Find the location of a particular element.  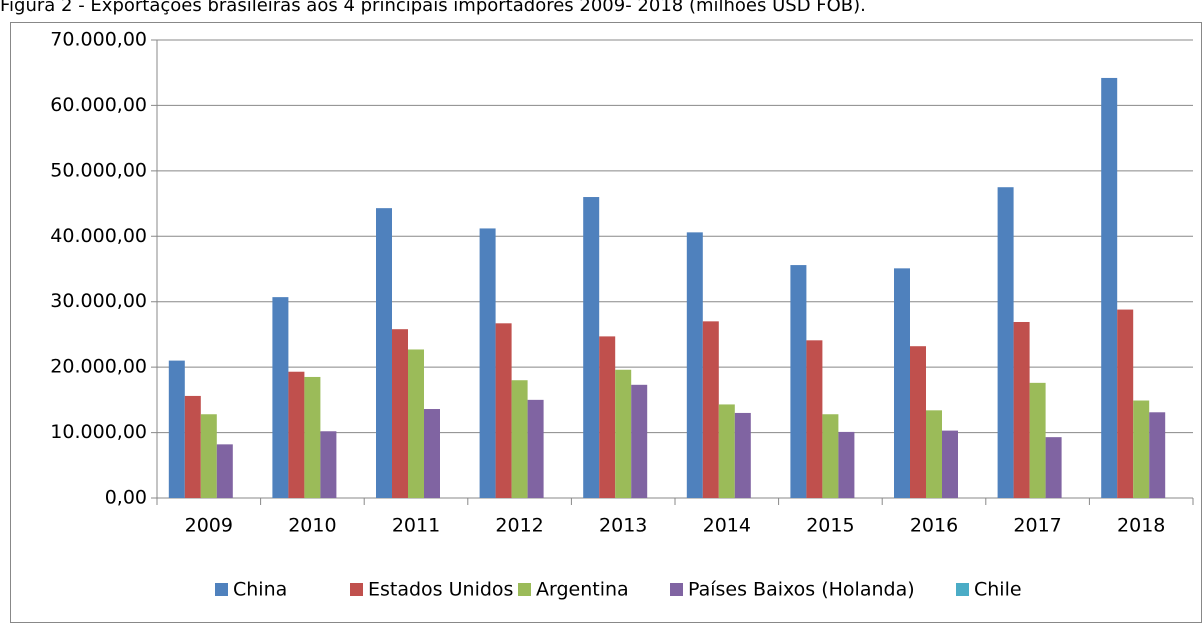

x-tick-label: 2017 is located at coordinates (1037, 526).